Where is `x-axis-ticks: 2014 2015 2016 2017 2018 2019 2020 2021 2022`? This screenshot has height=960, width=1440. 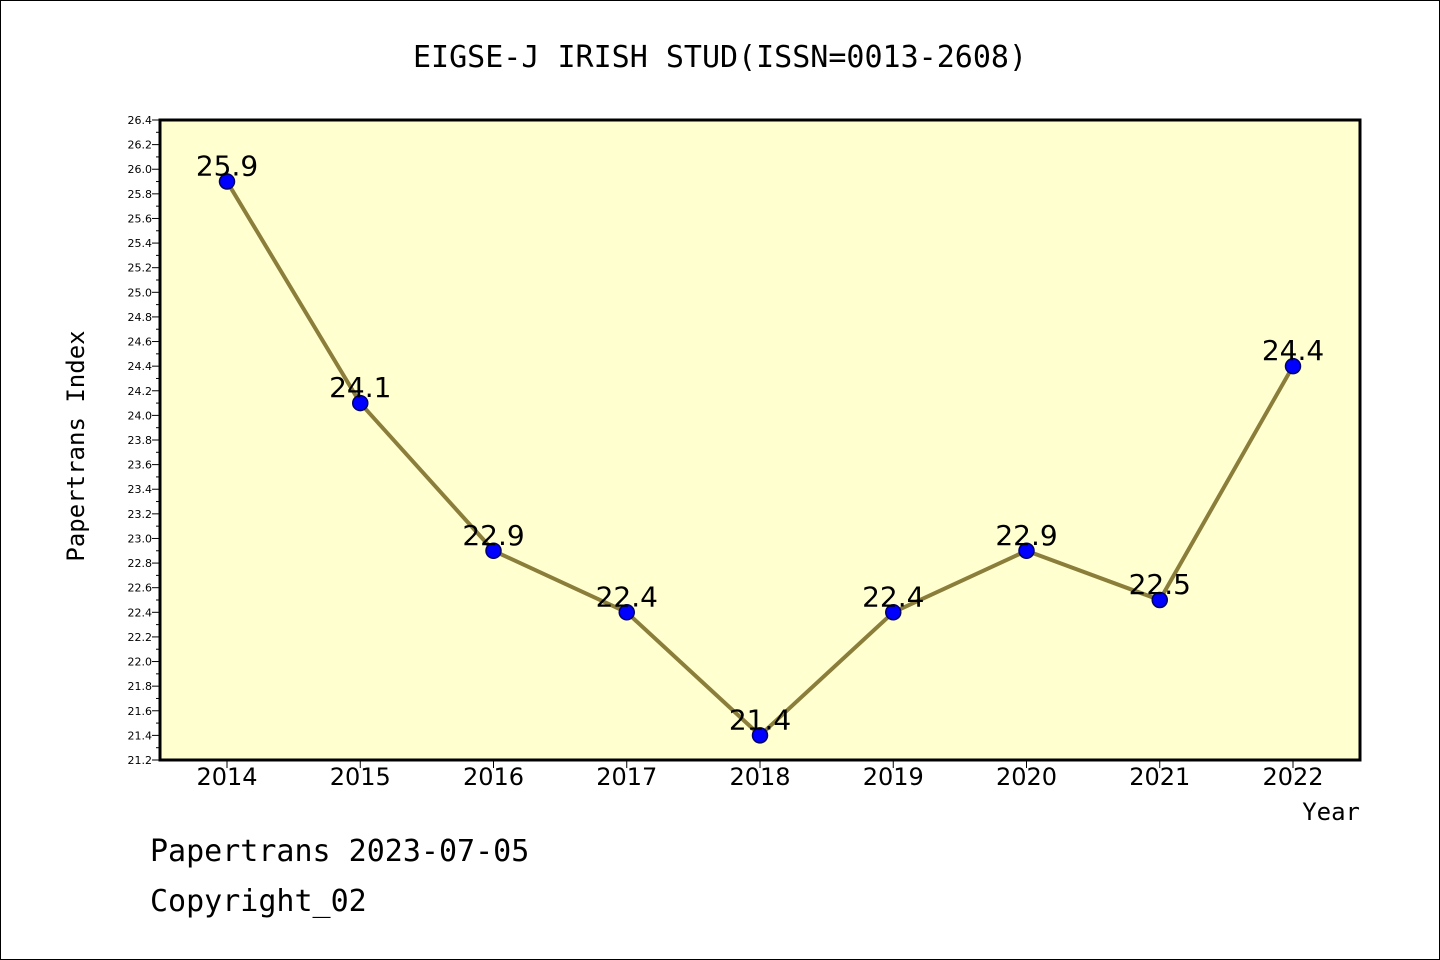 x-axis-ticks: 2014 2015 2016 2017 2018 2019 2020 2021 2022 is located at coordinates (760, 775).